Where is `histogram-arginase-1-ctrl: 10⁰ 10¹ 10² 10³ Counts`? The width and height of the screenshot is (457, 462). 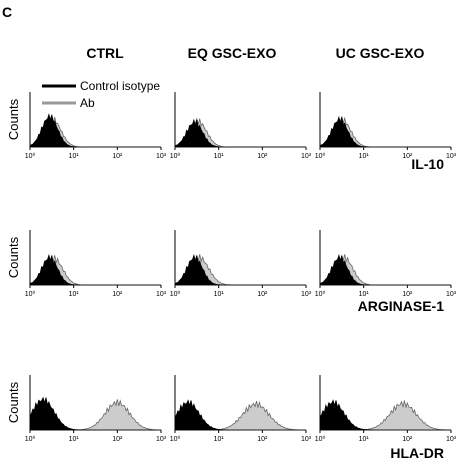 histogram-arginase-1-ctrl: 10⁰ 10¹ 10² 10³ Counts is located at coordinates (86, 264).